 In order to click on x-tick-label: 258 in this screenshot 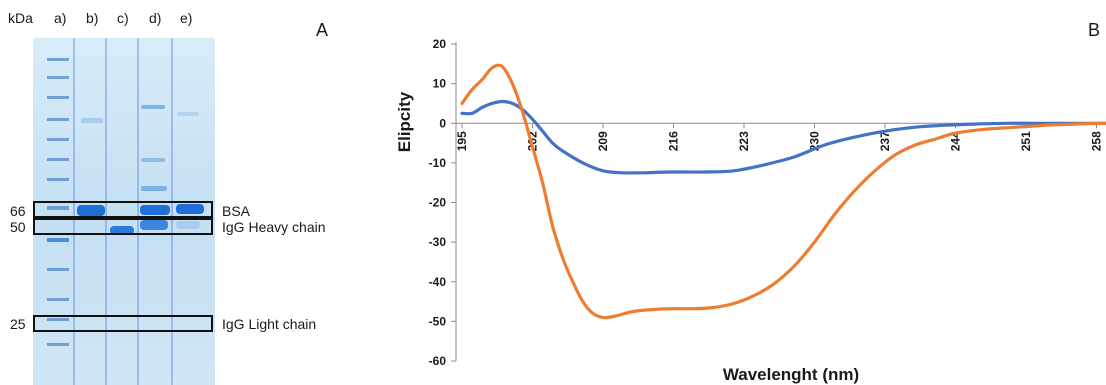, I will do `click(1097, 141)`.